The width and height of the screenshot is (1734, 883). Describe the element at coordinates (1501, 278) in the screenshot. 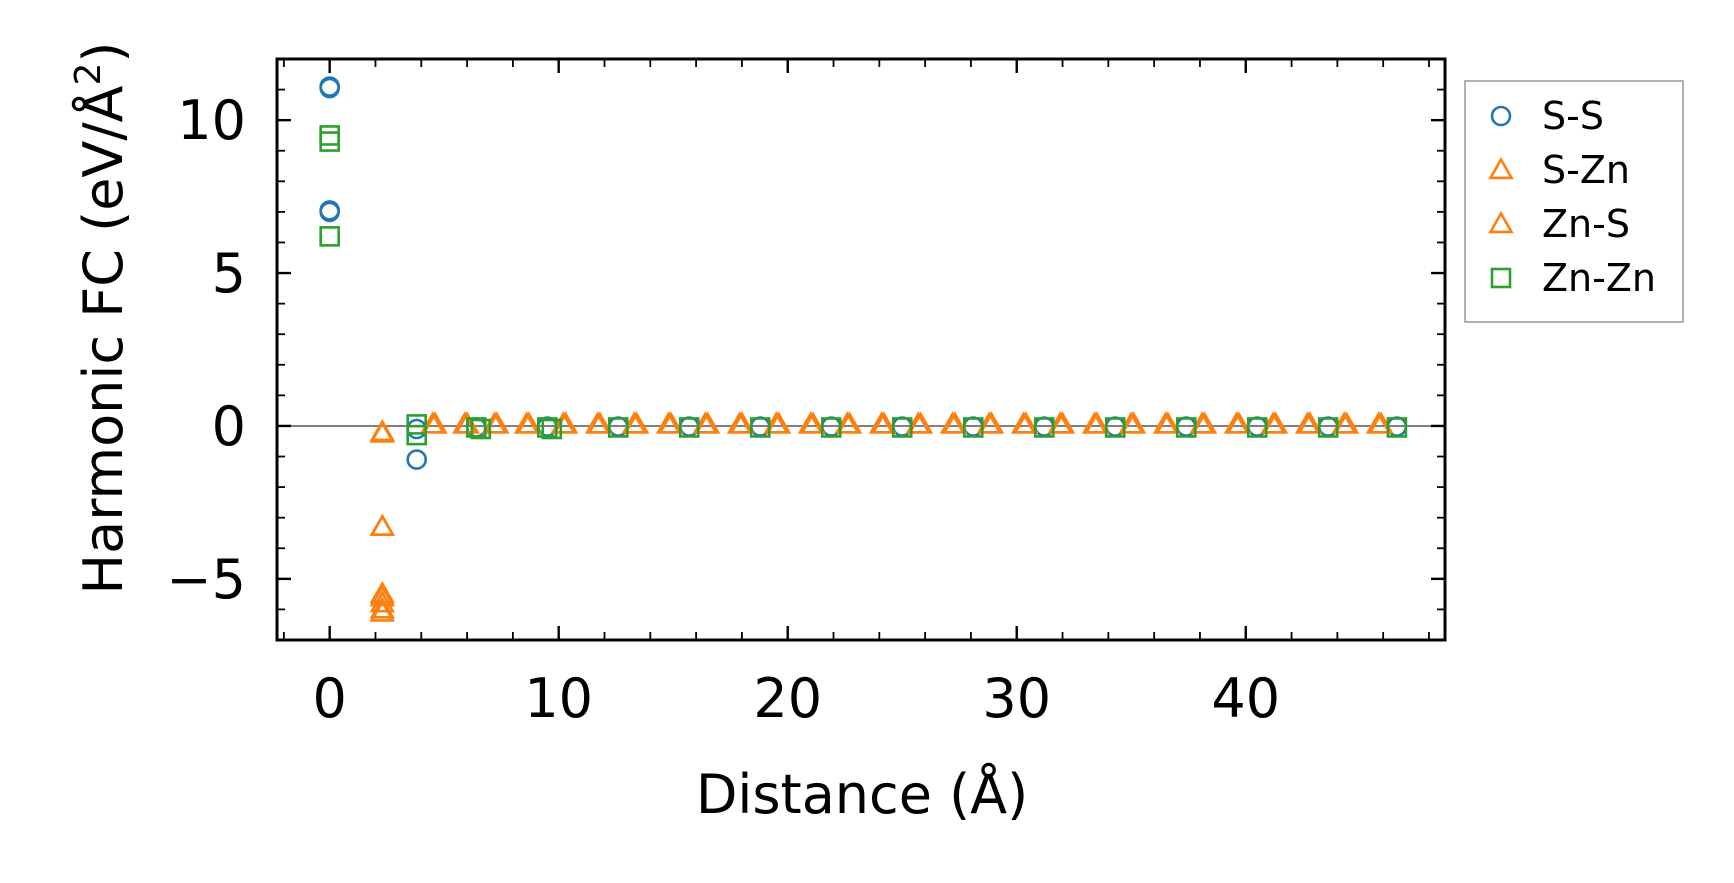

I see `legend-marker-zn-zn` at that location.